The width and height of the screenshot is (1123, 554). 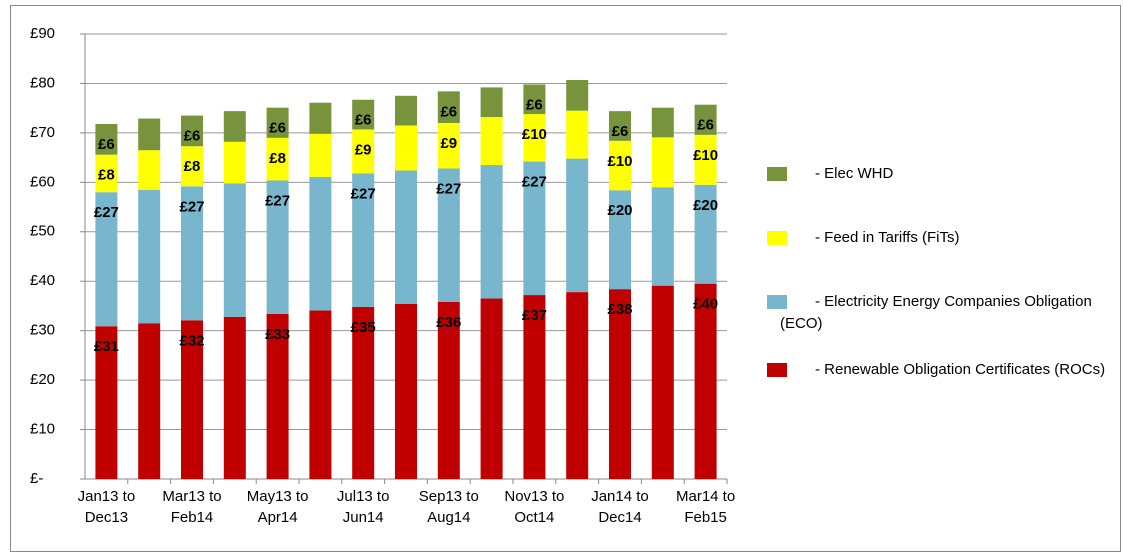 What do you see at coordinates (277, 334) in the screenshot?
I see `data-label: £33` at bounding box center [277, 334].